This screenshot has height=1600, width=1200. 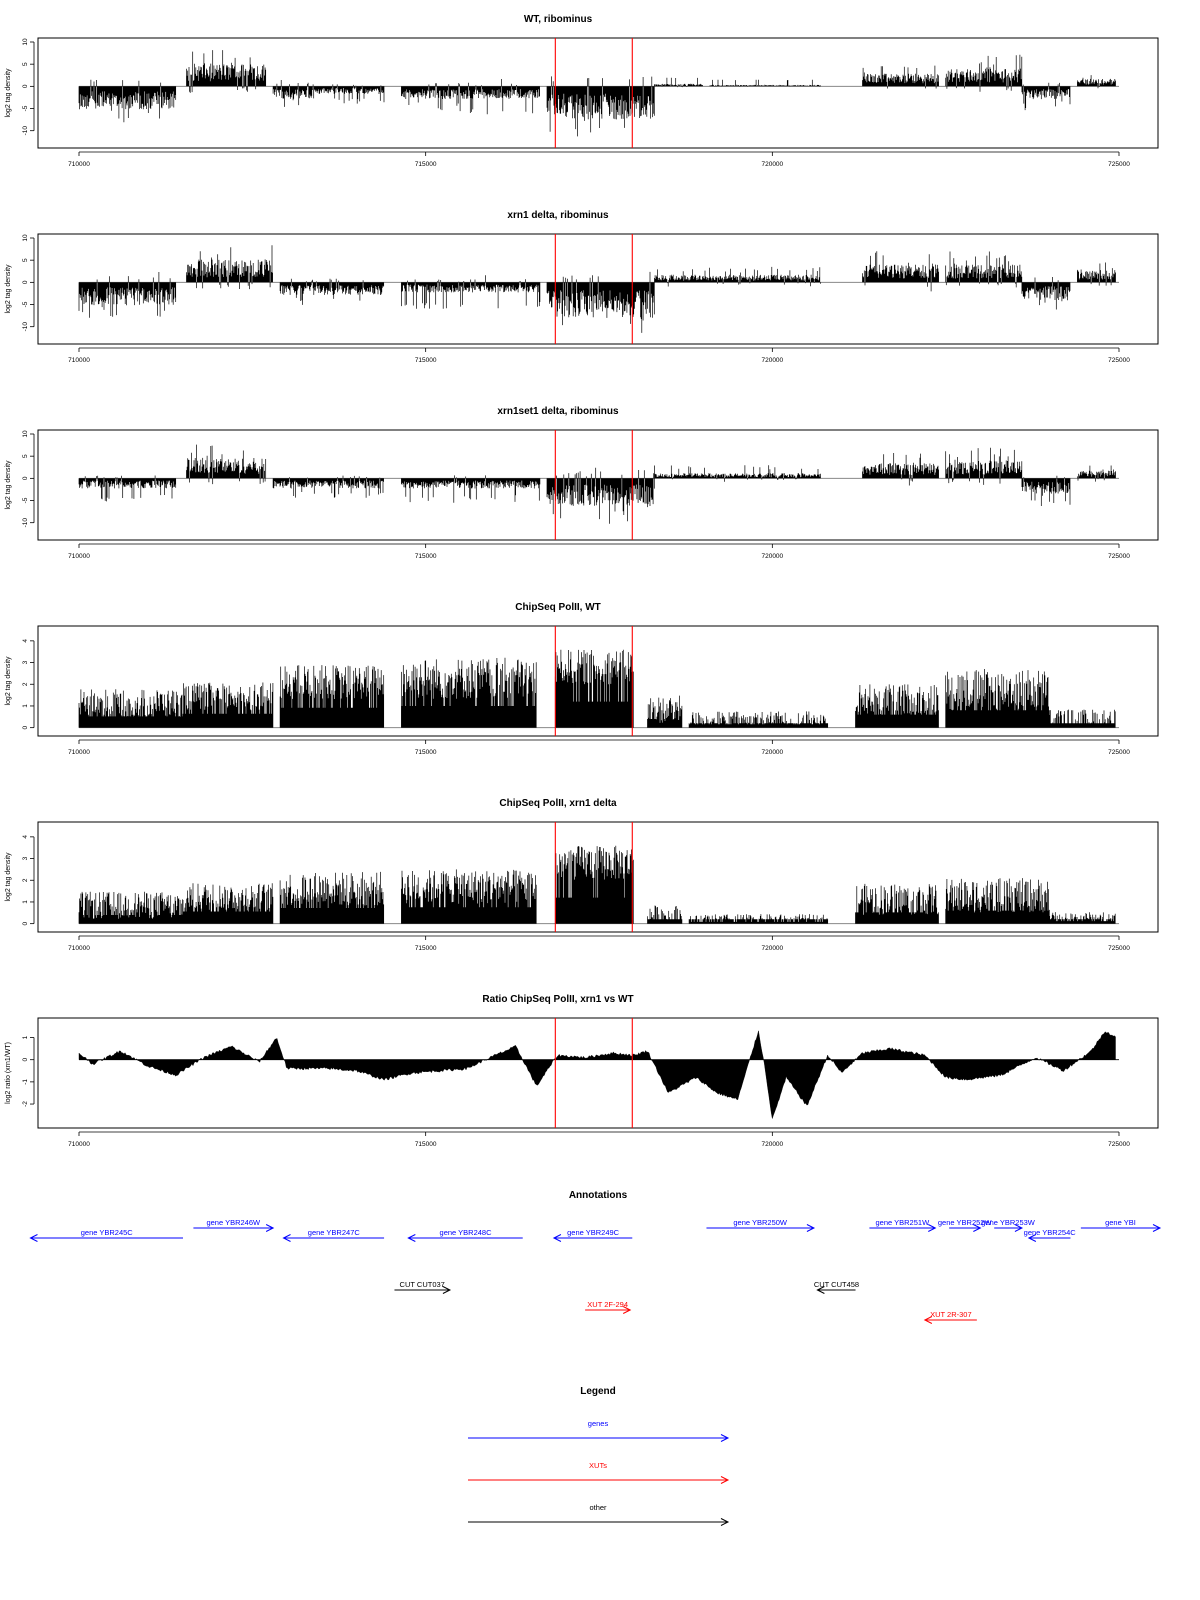 I want to click on feature-gene: gene YBI, so click(x=1121, y=1225).